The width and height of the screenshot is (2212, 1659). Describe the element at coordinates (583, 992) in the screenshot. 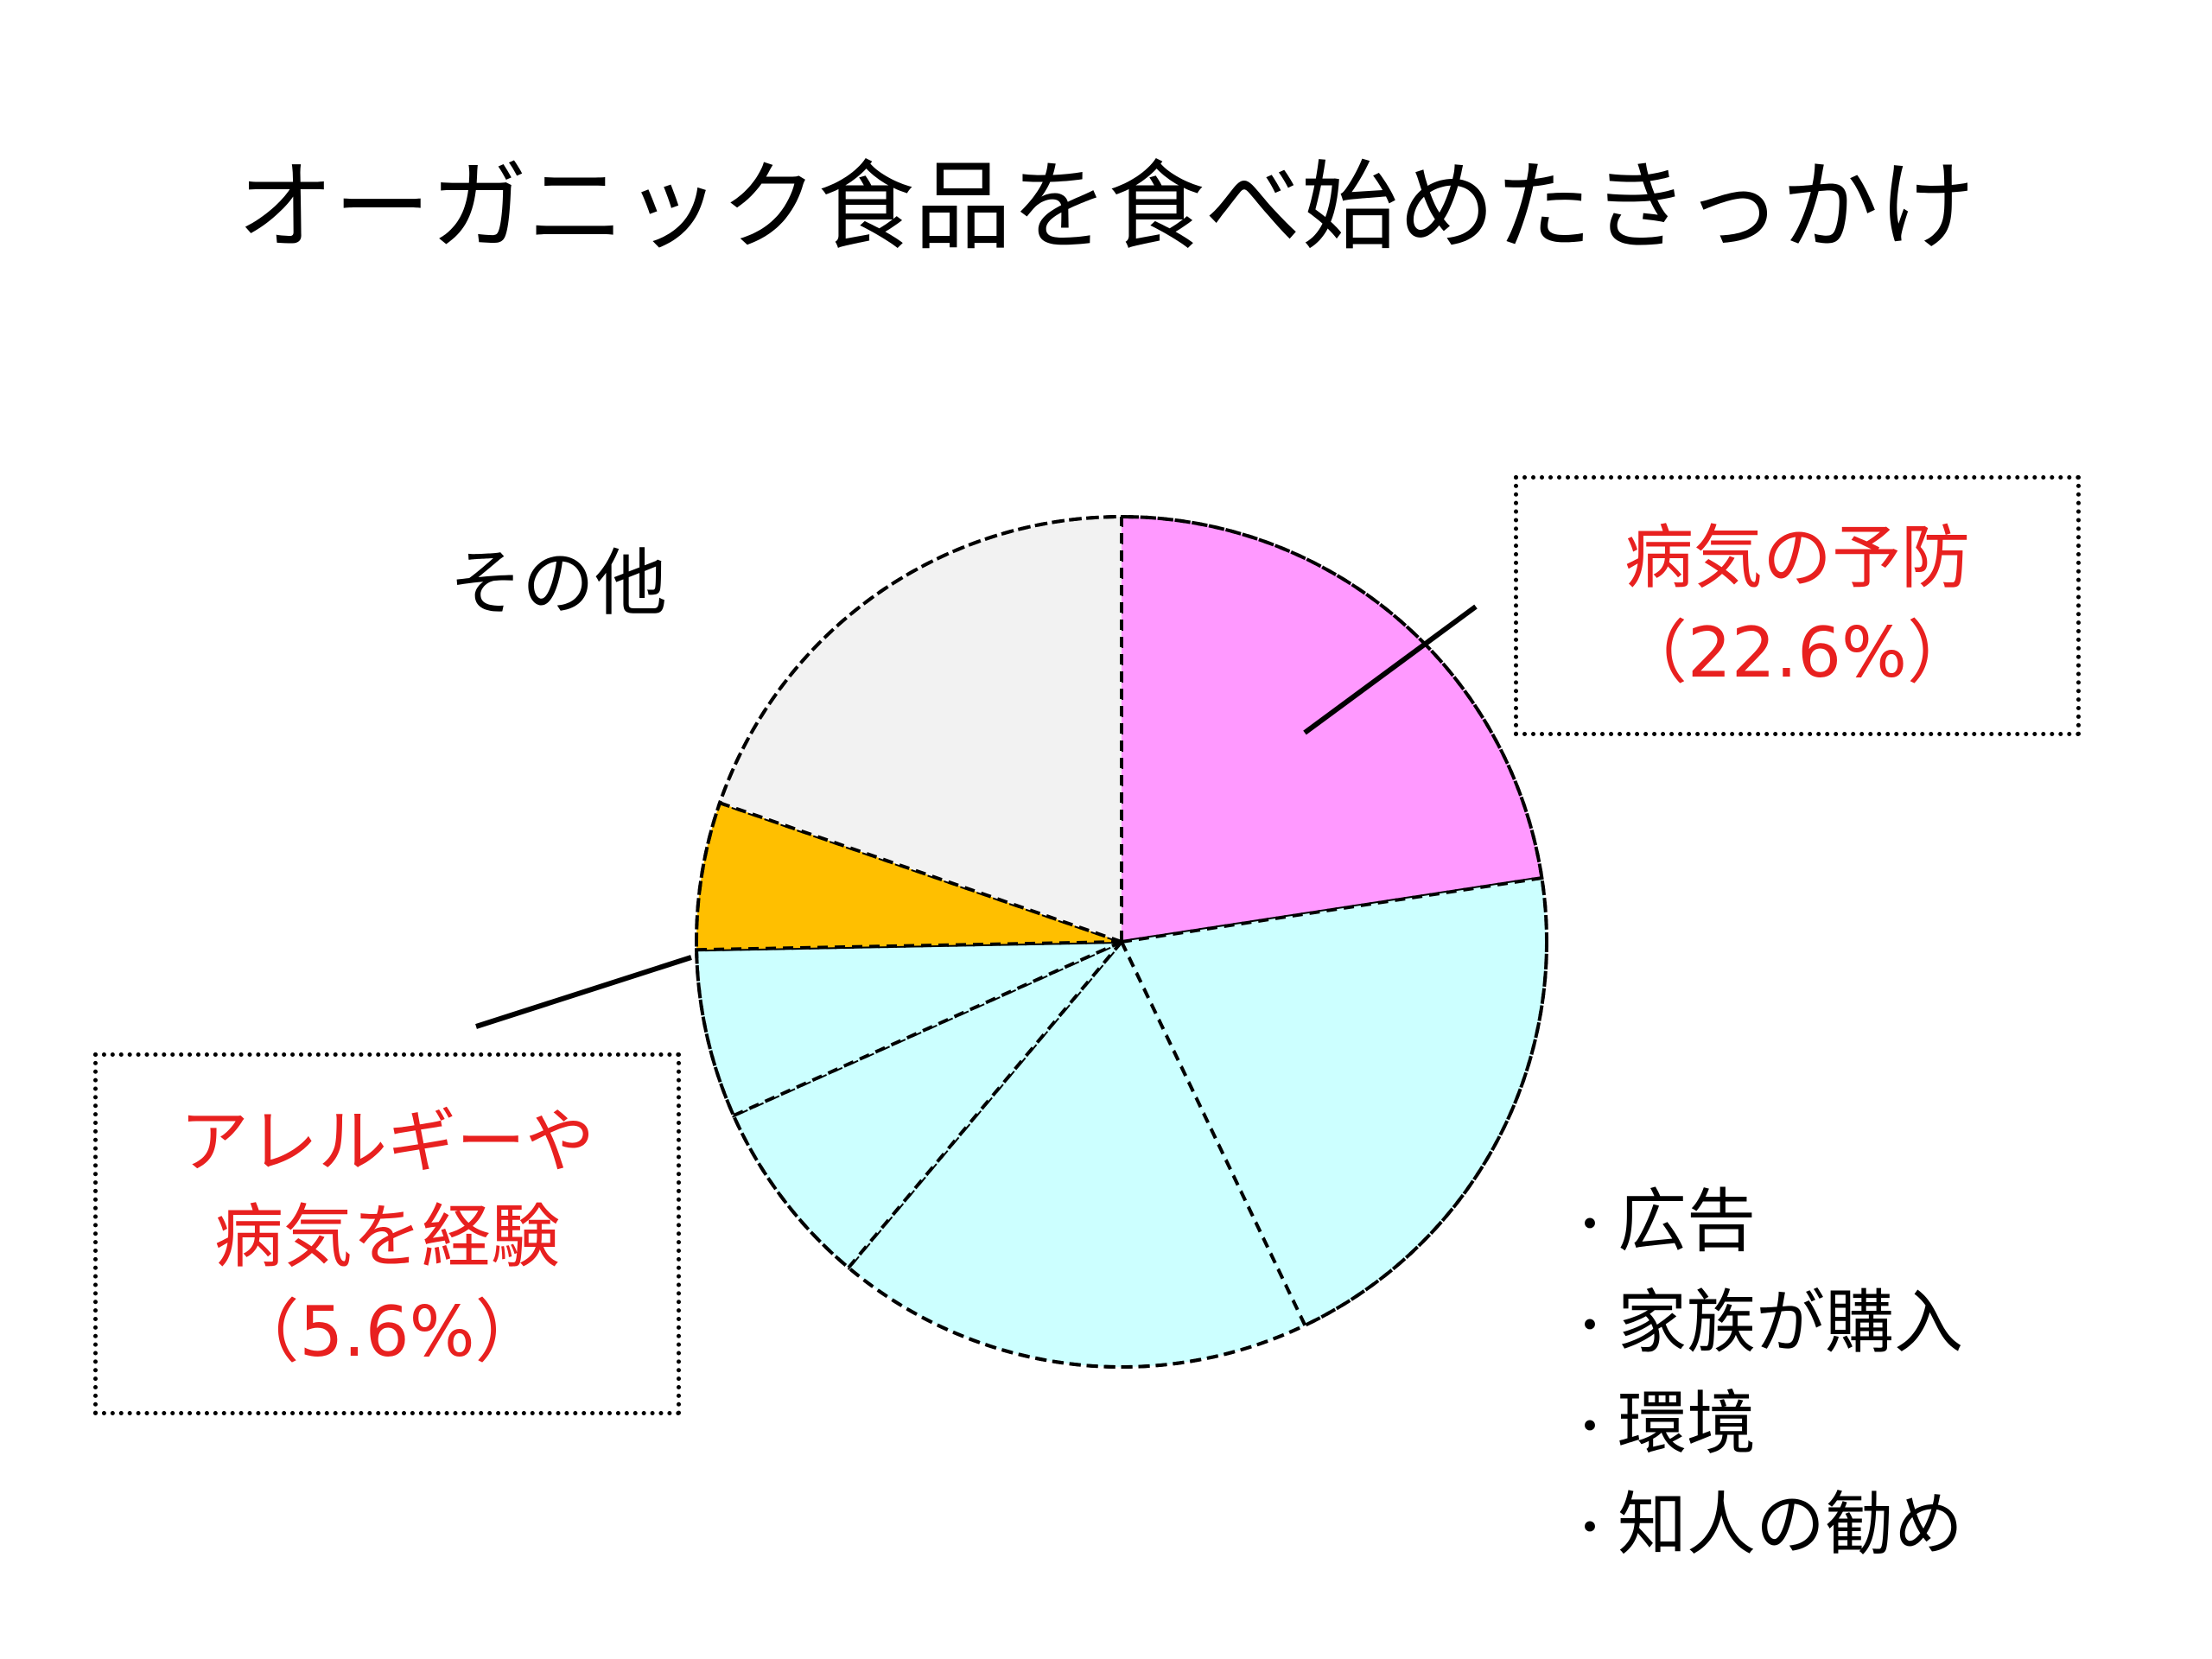

I see `leader-line-allergy` at that location.